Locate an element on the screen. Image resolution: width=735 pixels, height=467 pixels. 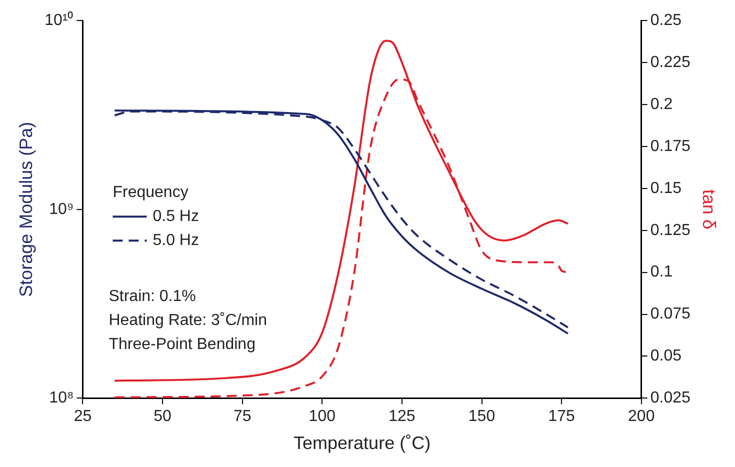
y2-tick-label: 0.225 is located at coordinates (670, 62).